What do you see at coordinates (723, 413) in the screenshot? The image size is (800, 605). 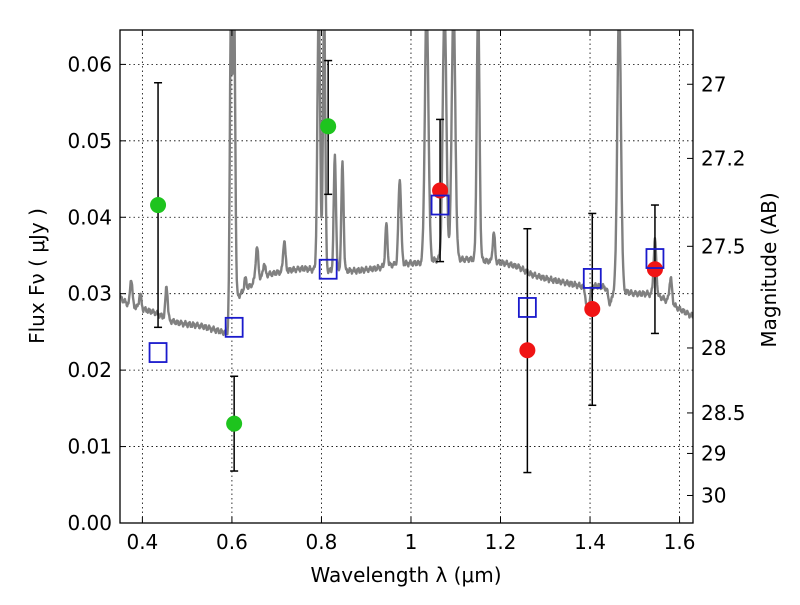 I see `right-tick-label: 28.5` at bounding box center [723, 413].